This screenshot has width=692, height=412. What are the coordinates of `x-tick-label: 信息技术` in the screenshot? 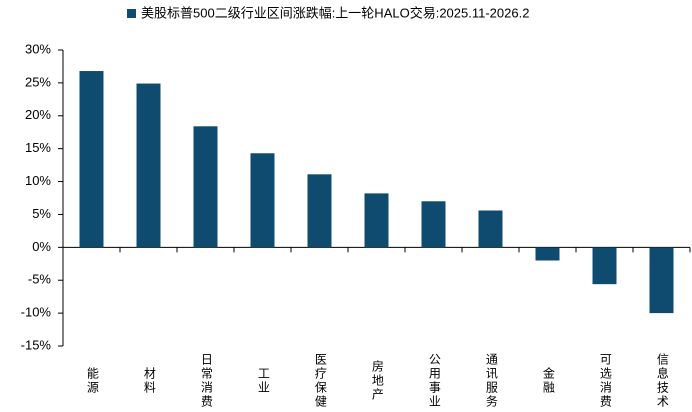 It's located at (662, 381).